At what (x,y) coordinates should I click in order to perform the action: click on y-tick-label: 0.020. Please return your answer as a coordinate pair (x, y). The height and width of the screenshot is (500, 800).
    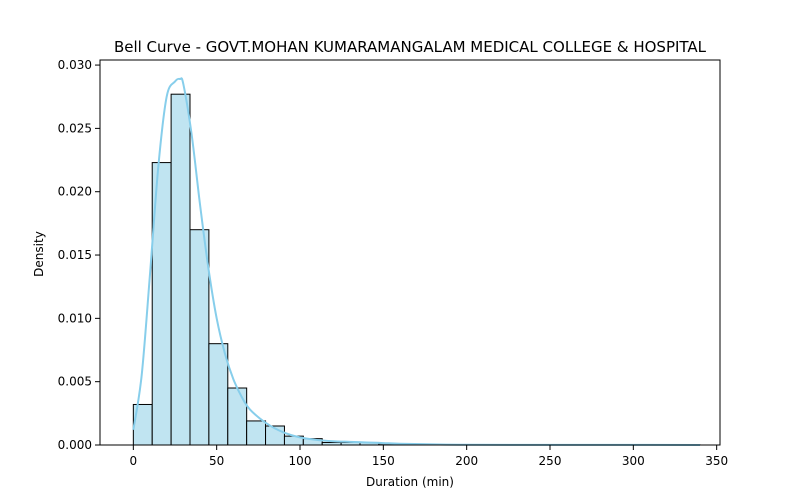
    Looking at the image, I should click on (75, 192).